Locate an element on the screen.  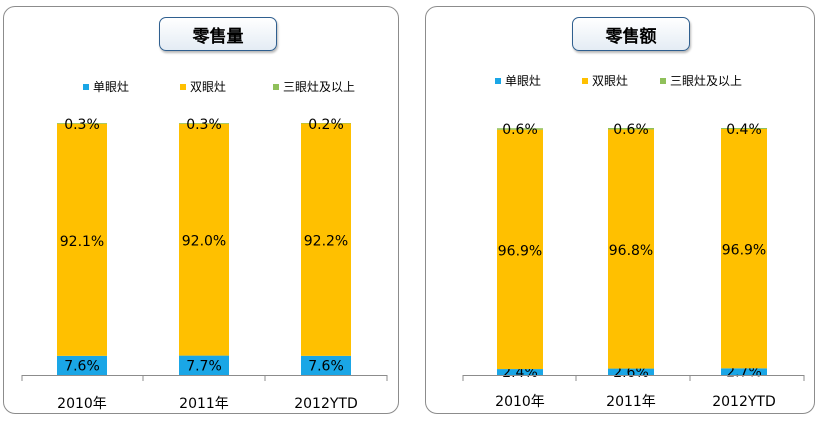
data-label-triple-2: 0.2% is located at coordinates (326, 125).